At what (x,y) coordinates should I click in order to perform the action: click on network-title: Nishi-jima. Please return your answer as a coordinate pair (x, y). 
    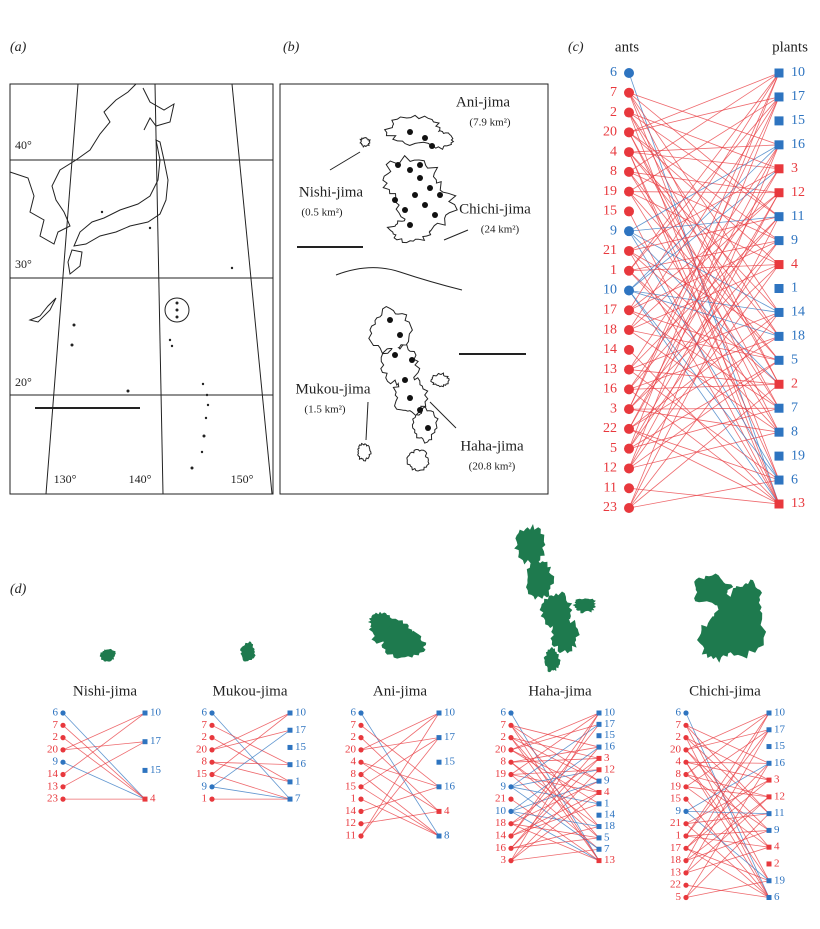
    Looking at the image, I should click on (105, 691).